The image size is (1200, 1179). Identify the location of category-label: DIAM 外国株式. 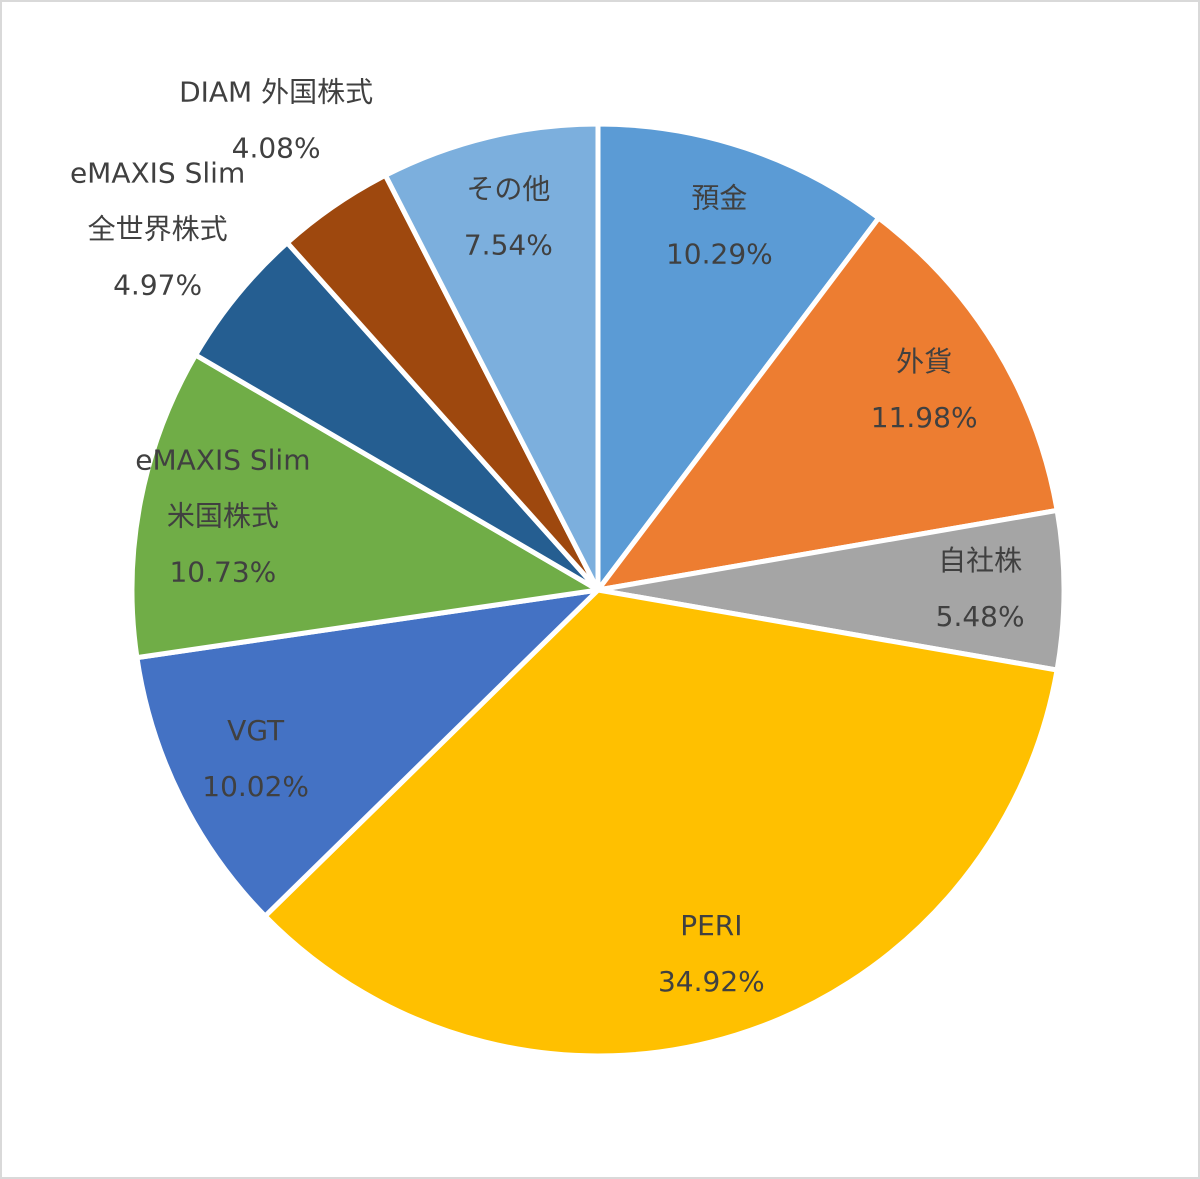
(276, 91).